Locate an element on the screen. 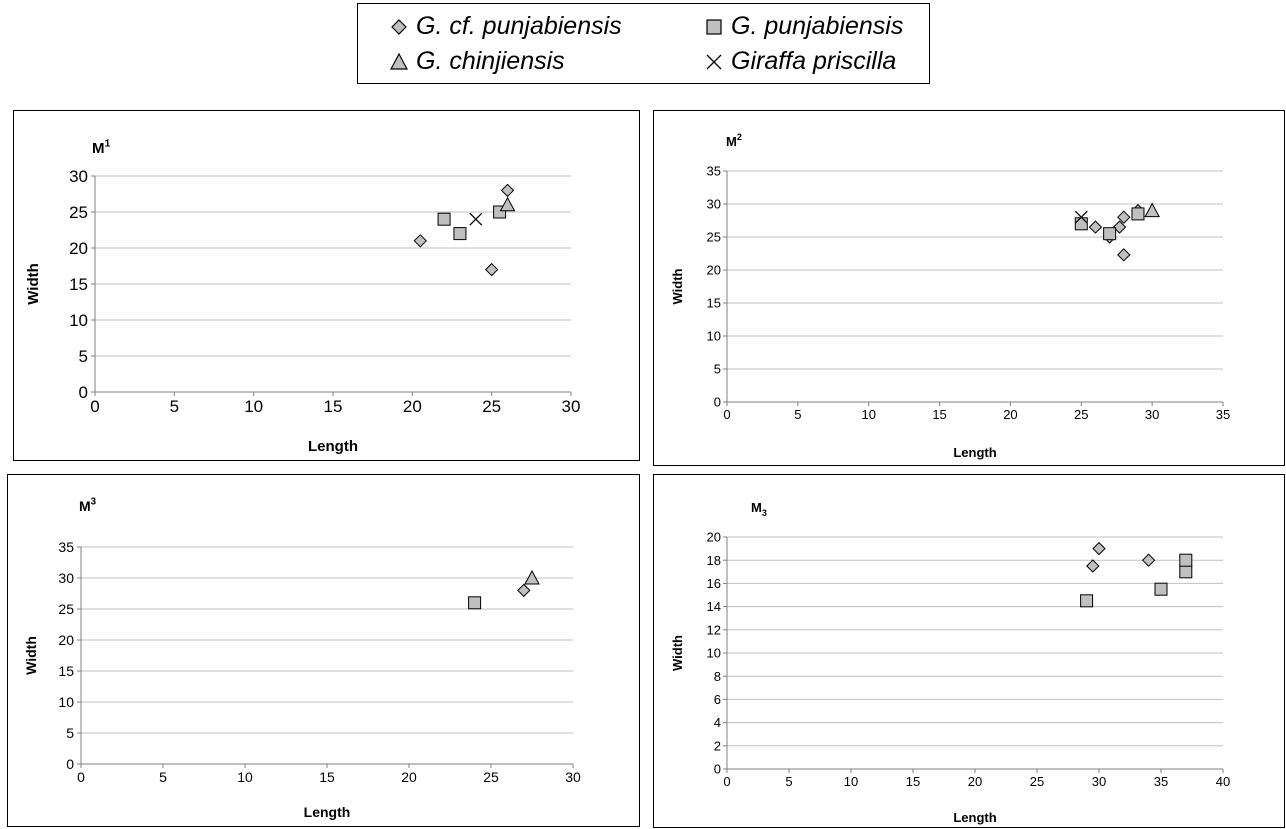  y-tick-label: 12 is located at coordinates (714, 629).